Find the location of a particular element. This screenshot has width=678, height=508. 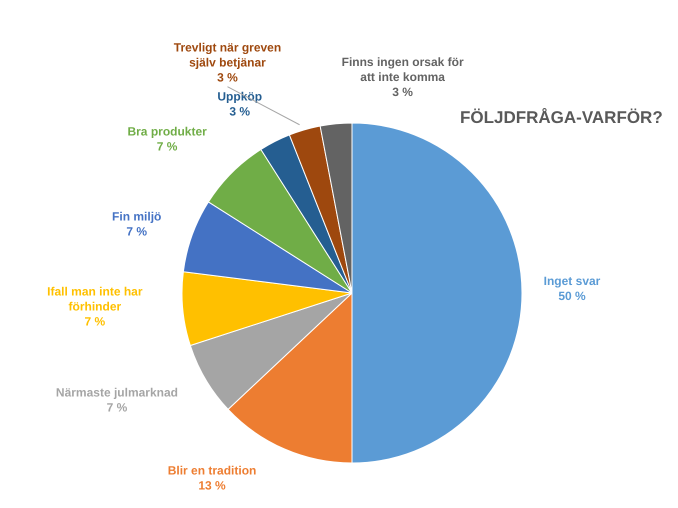

data-label: 13 % is located at coordinates (212, 485).